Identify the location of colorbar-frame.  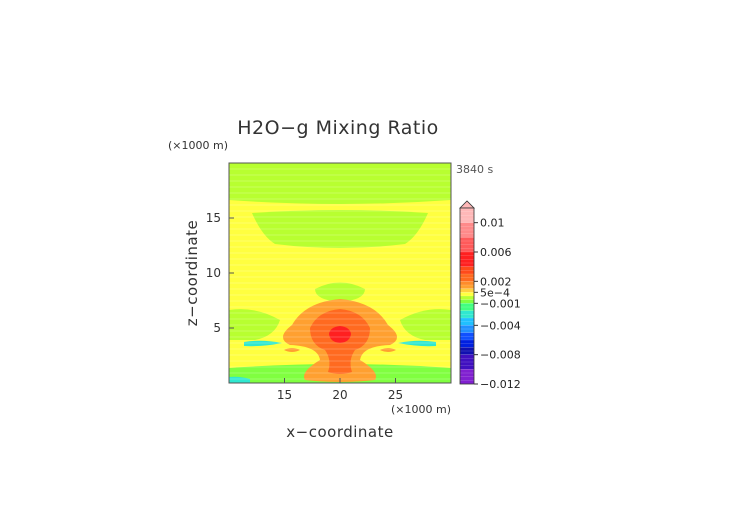
(467, 296).